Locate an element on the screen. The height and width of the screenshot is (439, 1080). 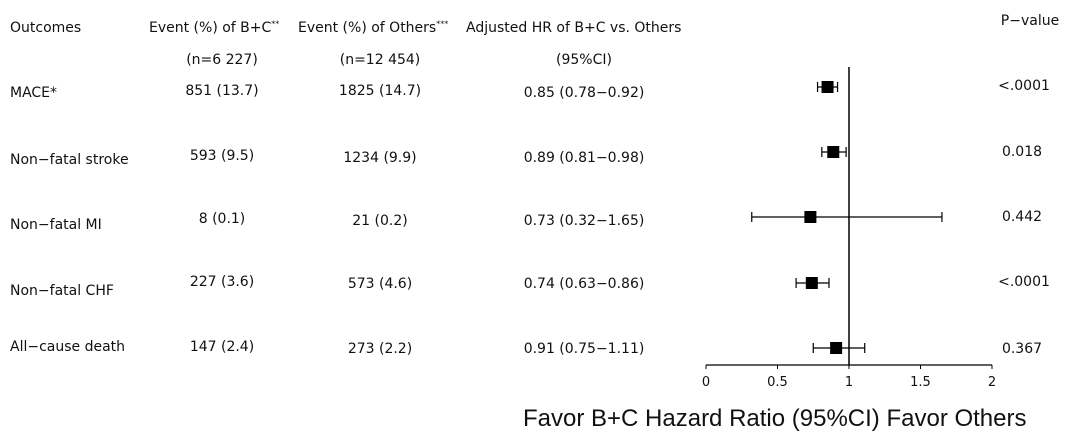
header-n-others: (n=12 454) is located at coordinates (380, 60).